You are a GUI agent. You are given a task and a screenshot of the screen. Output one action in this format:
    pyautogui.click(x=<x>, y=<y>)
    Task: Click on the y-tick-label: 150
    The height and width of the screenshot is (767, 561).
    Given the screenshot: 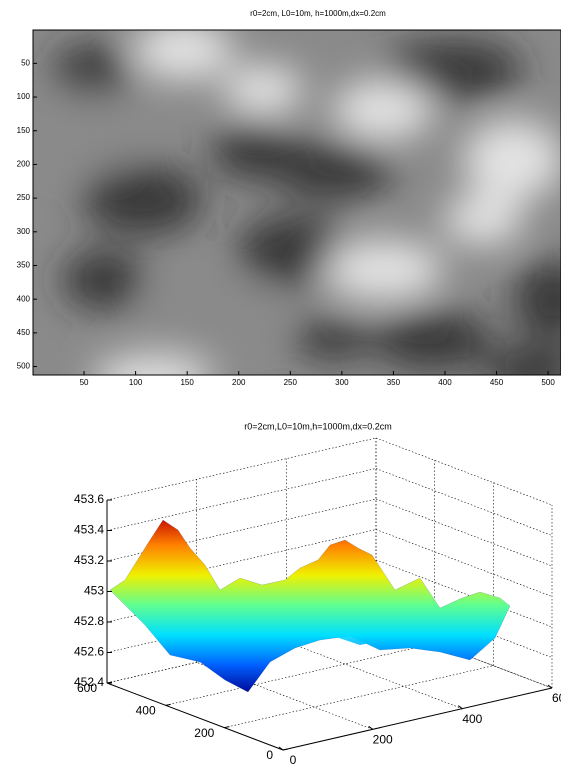 What is the action you would take?
    pyautogui.click(x=24, y=130)
    